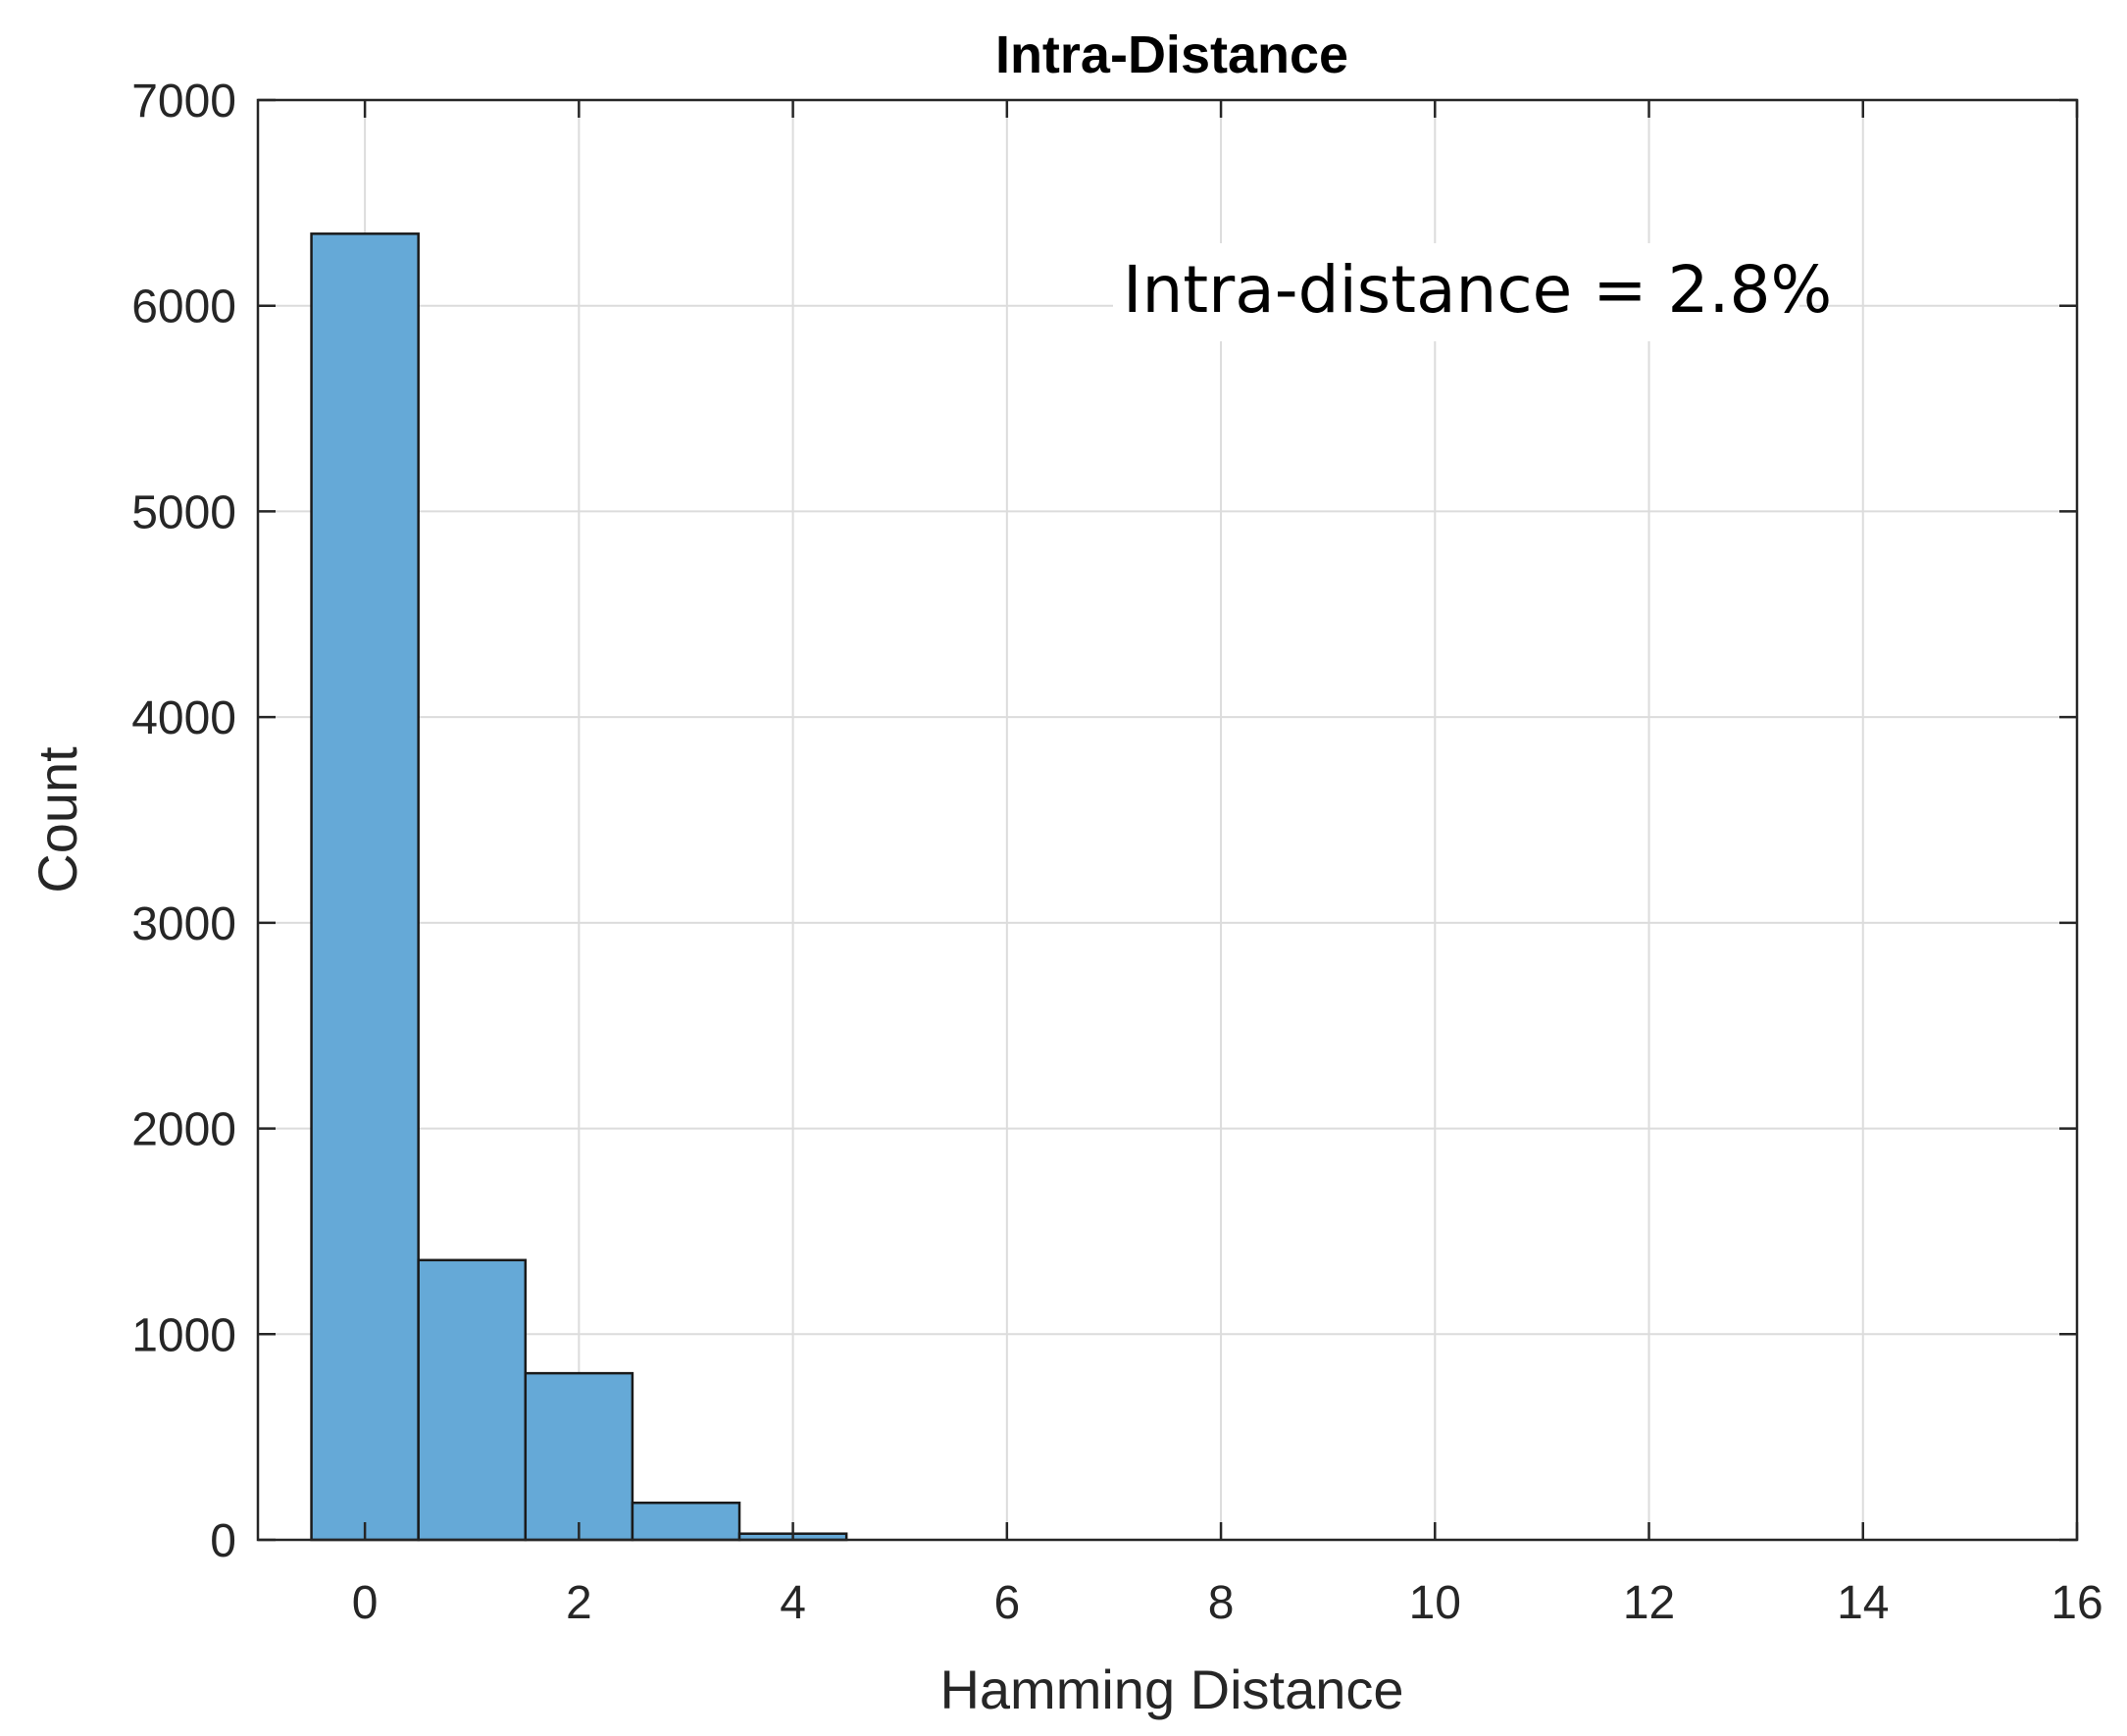 The height and width of the screenshot is (1736, 2127). I want to click on y-tick-label: 1000, so click(183, 1335).